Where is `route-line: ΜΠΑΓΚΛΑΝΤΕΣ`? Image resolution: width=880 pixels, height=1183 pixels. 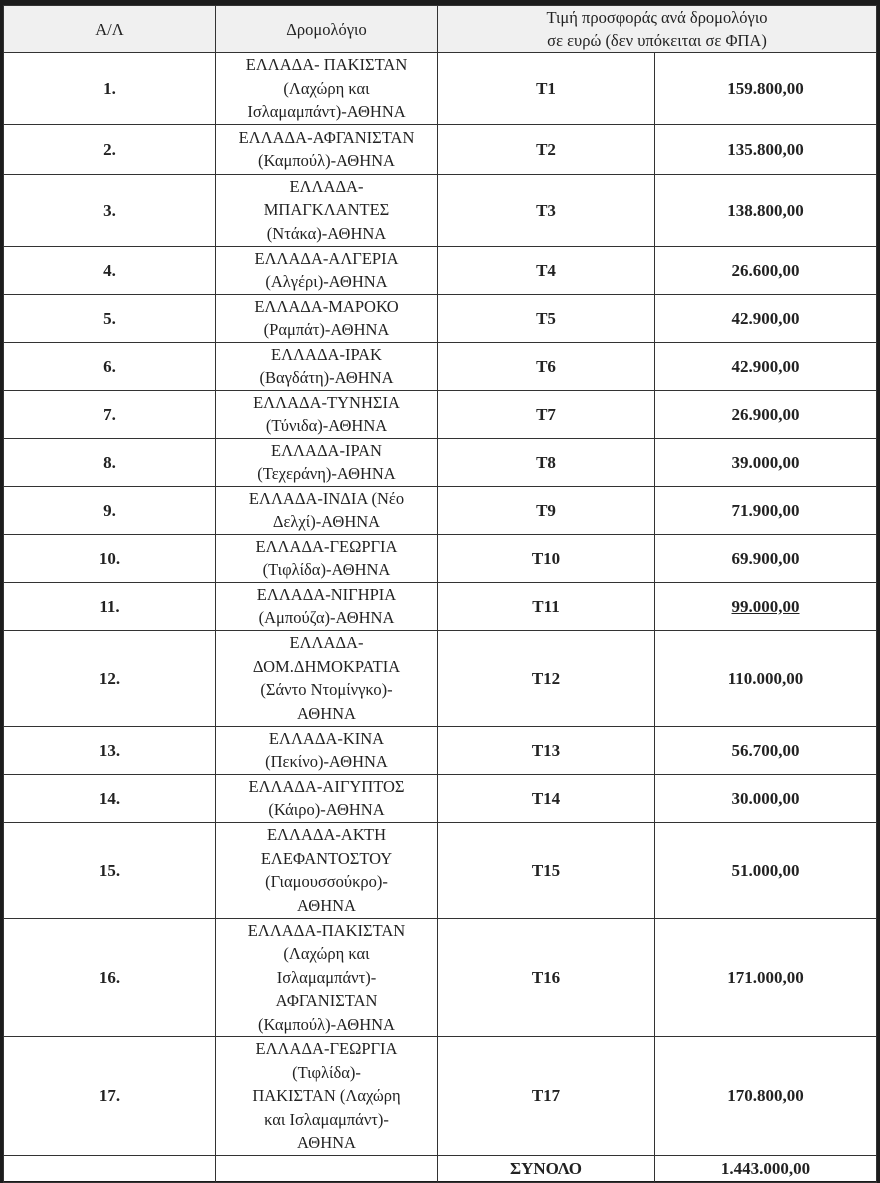
route-line: ΜΠΑΓΚΛΑΝΤΕΣ is located at coordinates (326, 210).